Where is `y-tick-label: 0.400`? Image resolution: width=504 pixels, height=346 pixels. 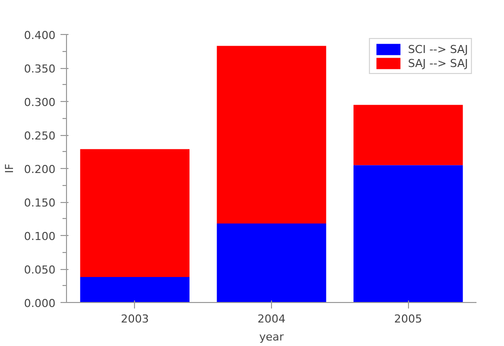 y-tick-label: 0.400 is located at coordinates (40, 35).